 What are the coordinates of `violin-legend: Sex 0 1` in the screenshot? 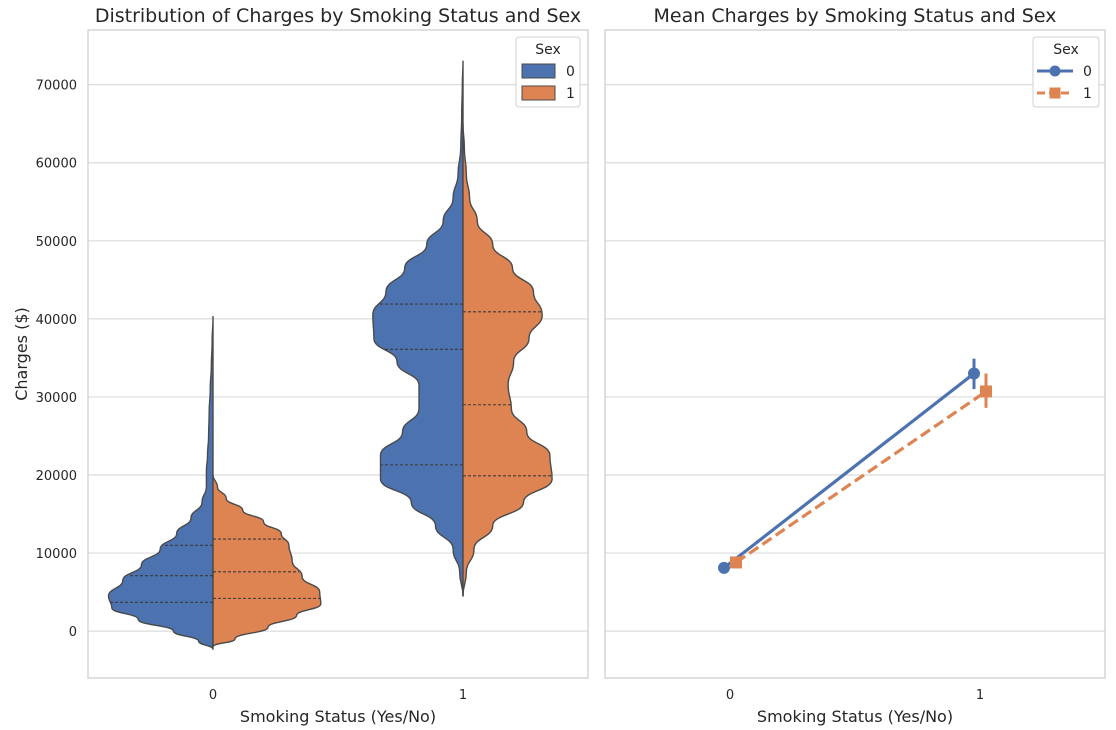 It's located at (548, 72).